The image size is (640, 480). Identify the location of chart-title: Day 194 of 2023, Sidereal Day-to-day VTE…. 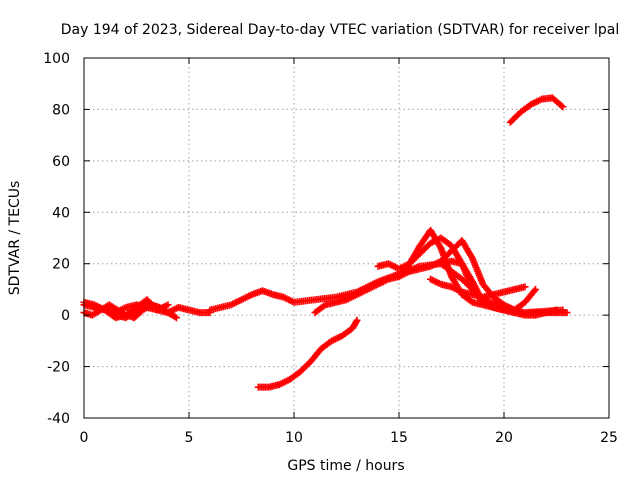
(340, 30).